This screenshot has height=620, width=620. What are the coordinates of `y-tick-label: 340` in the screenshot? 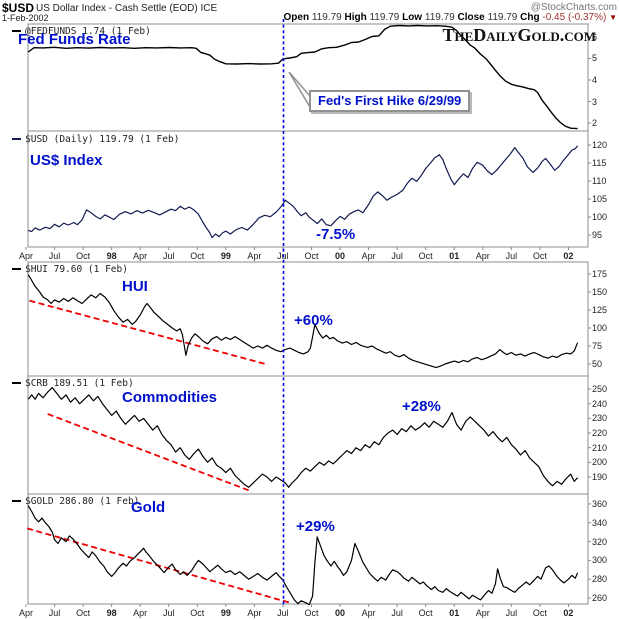 It's located at (600, 522).